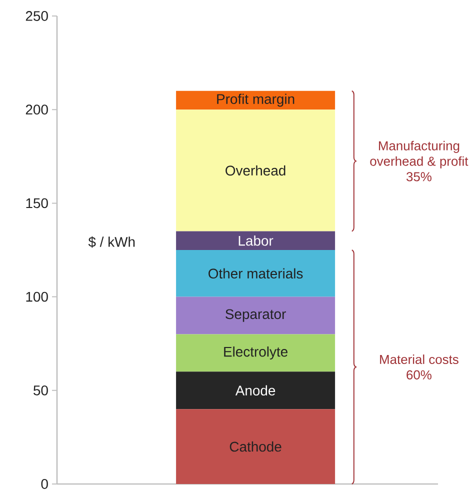 This screenshot has width=474, height=492. What do you see at coordinates (111, 242) in the screenshot?
I see `y-axis-title: $ / kWh` at bounding box center [111, 242].